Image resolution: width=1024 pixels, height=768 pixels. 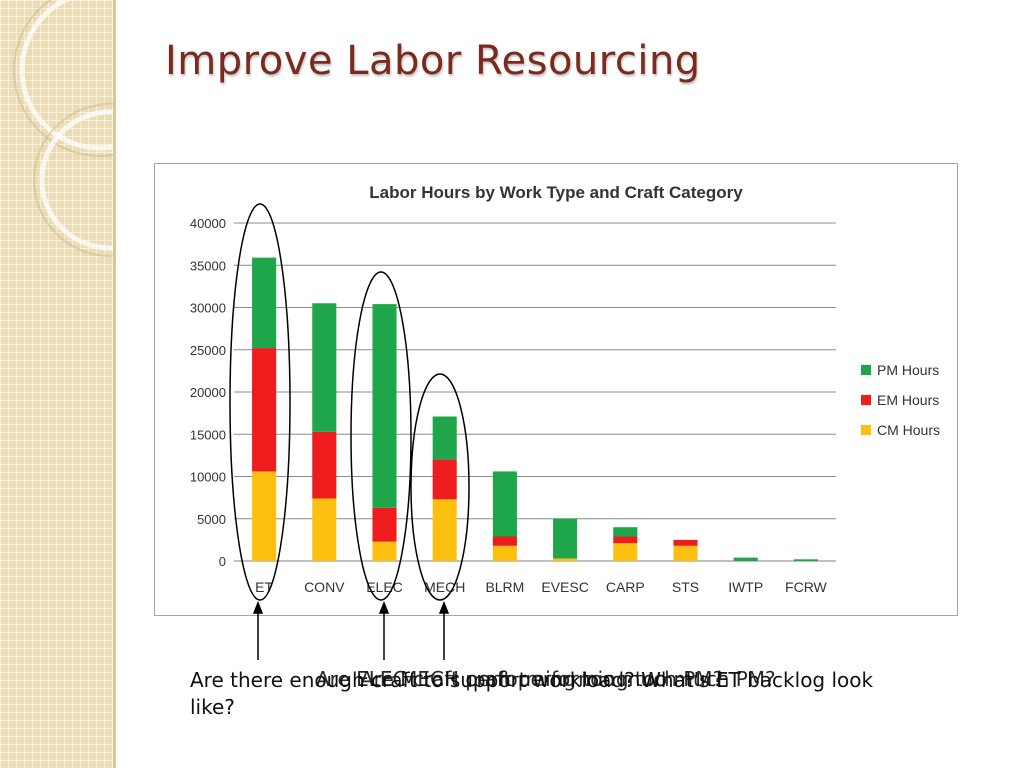 I want to click on bar-elec-cm-hours, so click(x=384, y=551).